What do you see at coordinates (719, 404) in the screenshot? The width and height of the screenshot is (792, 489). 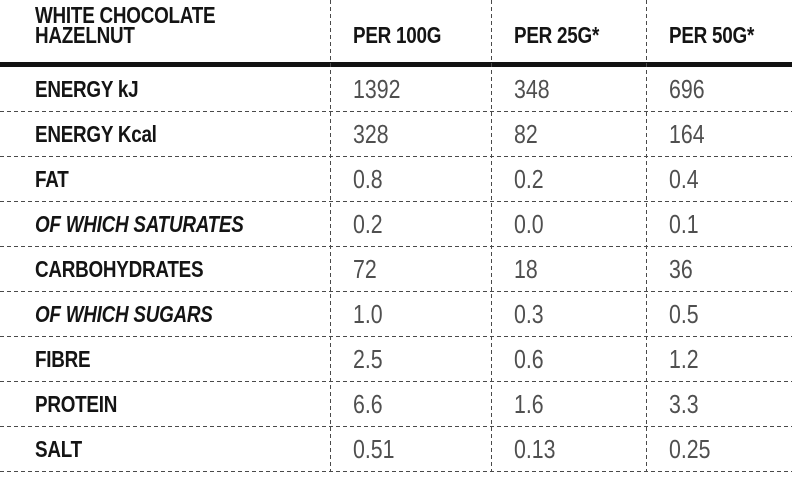 I see `value-cell: 3.3` at bounding box center [719, 404].